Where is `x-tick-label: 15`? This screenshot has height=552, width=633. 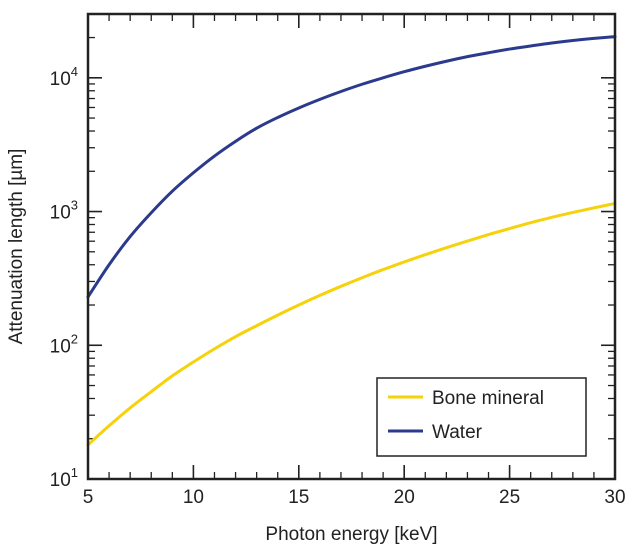
x-tick-label: 15 is located at coordinates (298, 497).